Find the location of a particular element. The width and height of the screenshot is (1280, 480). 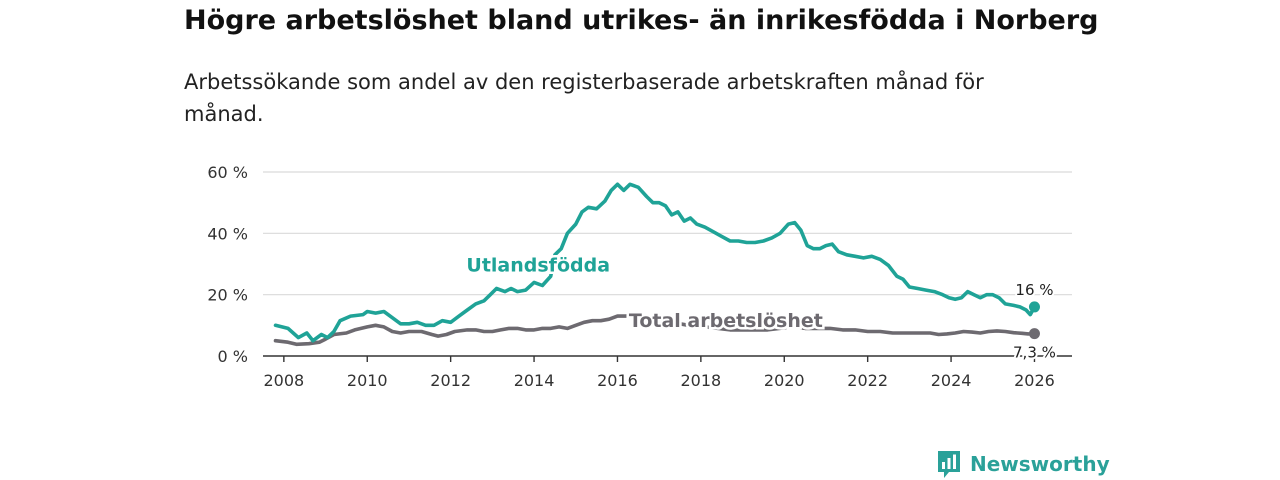

x-tick-label: 2012 is located at coordinates (450, 380).